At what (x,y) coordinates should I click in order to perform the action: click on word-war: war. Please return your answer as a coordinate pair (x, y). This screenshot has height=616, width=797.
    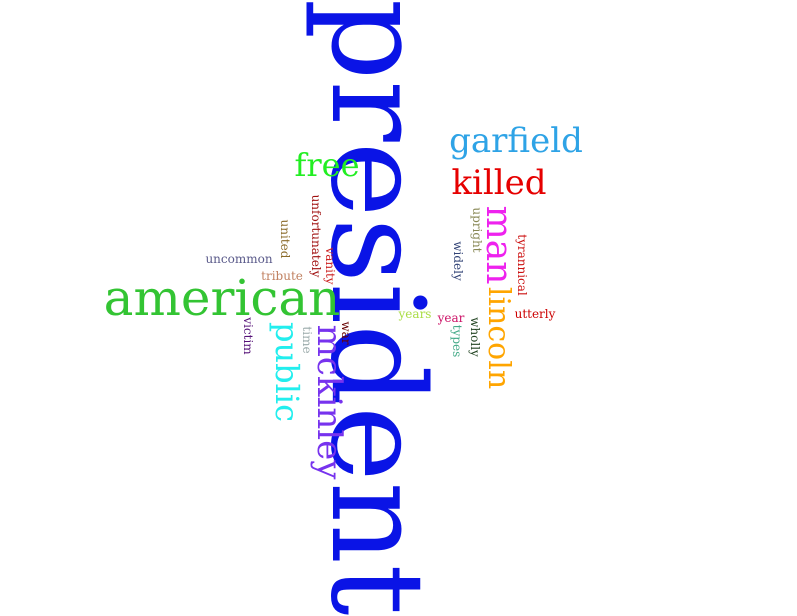
    Looking at the image, I should click on (346, 333).